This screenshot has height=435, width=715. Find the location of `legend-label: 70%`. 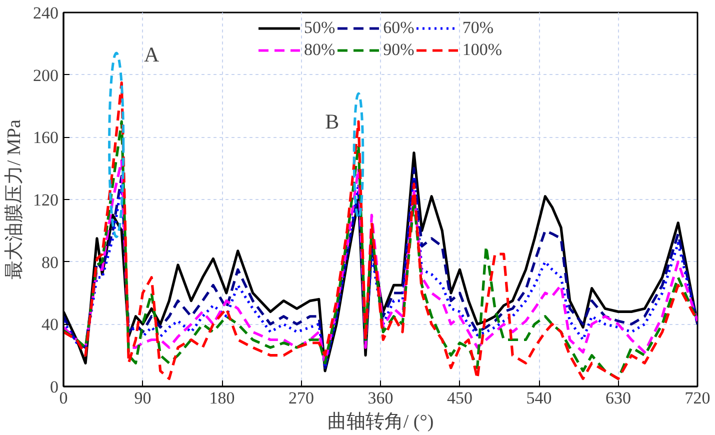

legend-label: 70% is located at coordinates (478, 28).